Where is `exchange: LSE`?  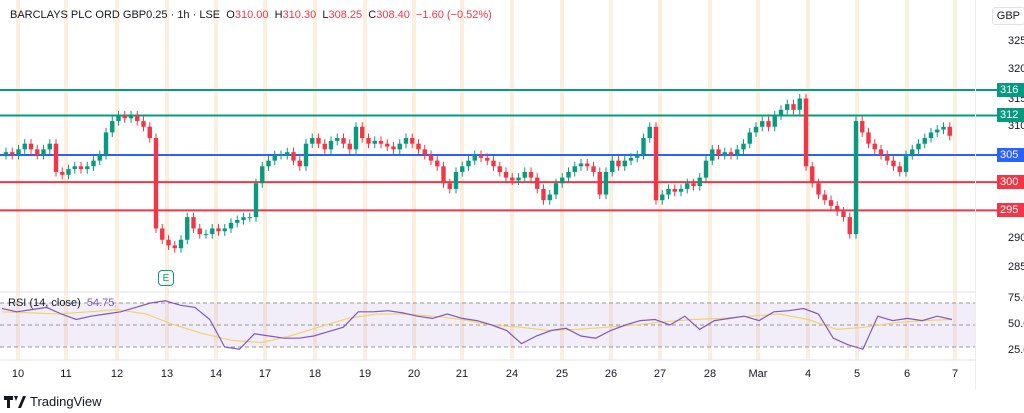 exchange: LSE is located at coordinates (210, 15).